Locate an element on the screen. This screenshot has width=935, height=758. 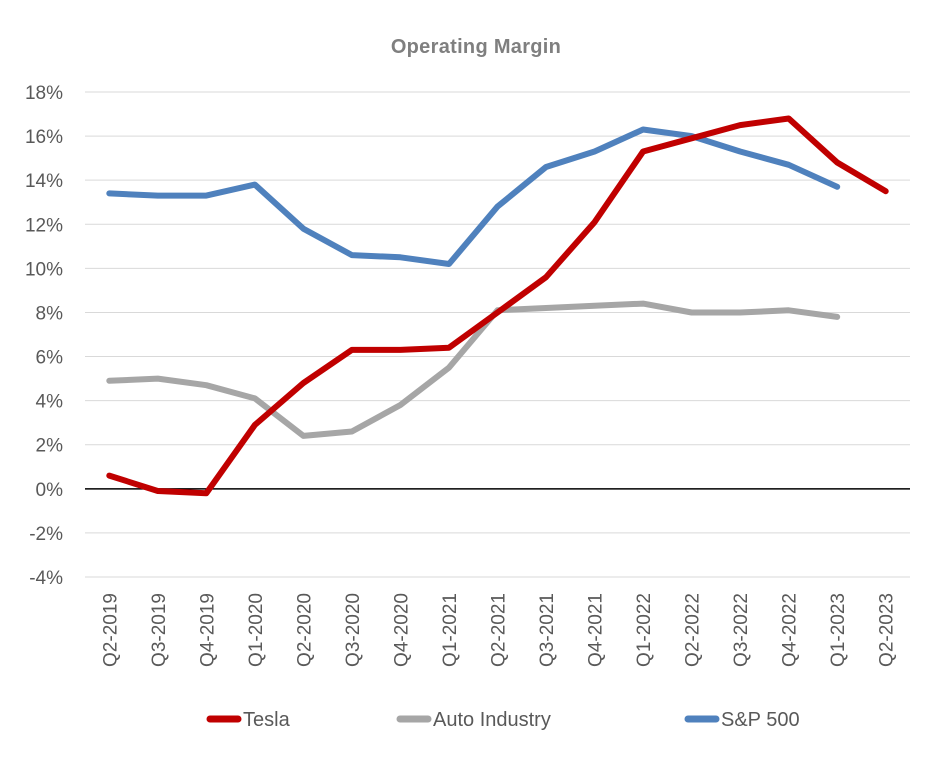
legend-label-auto-industry: Auto Industry is located at coordinates (492, 720).